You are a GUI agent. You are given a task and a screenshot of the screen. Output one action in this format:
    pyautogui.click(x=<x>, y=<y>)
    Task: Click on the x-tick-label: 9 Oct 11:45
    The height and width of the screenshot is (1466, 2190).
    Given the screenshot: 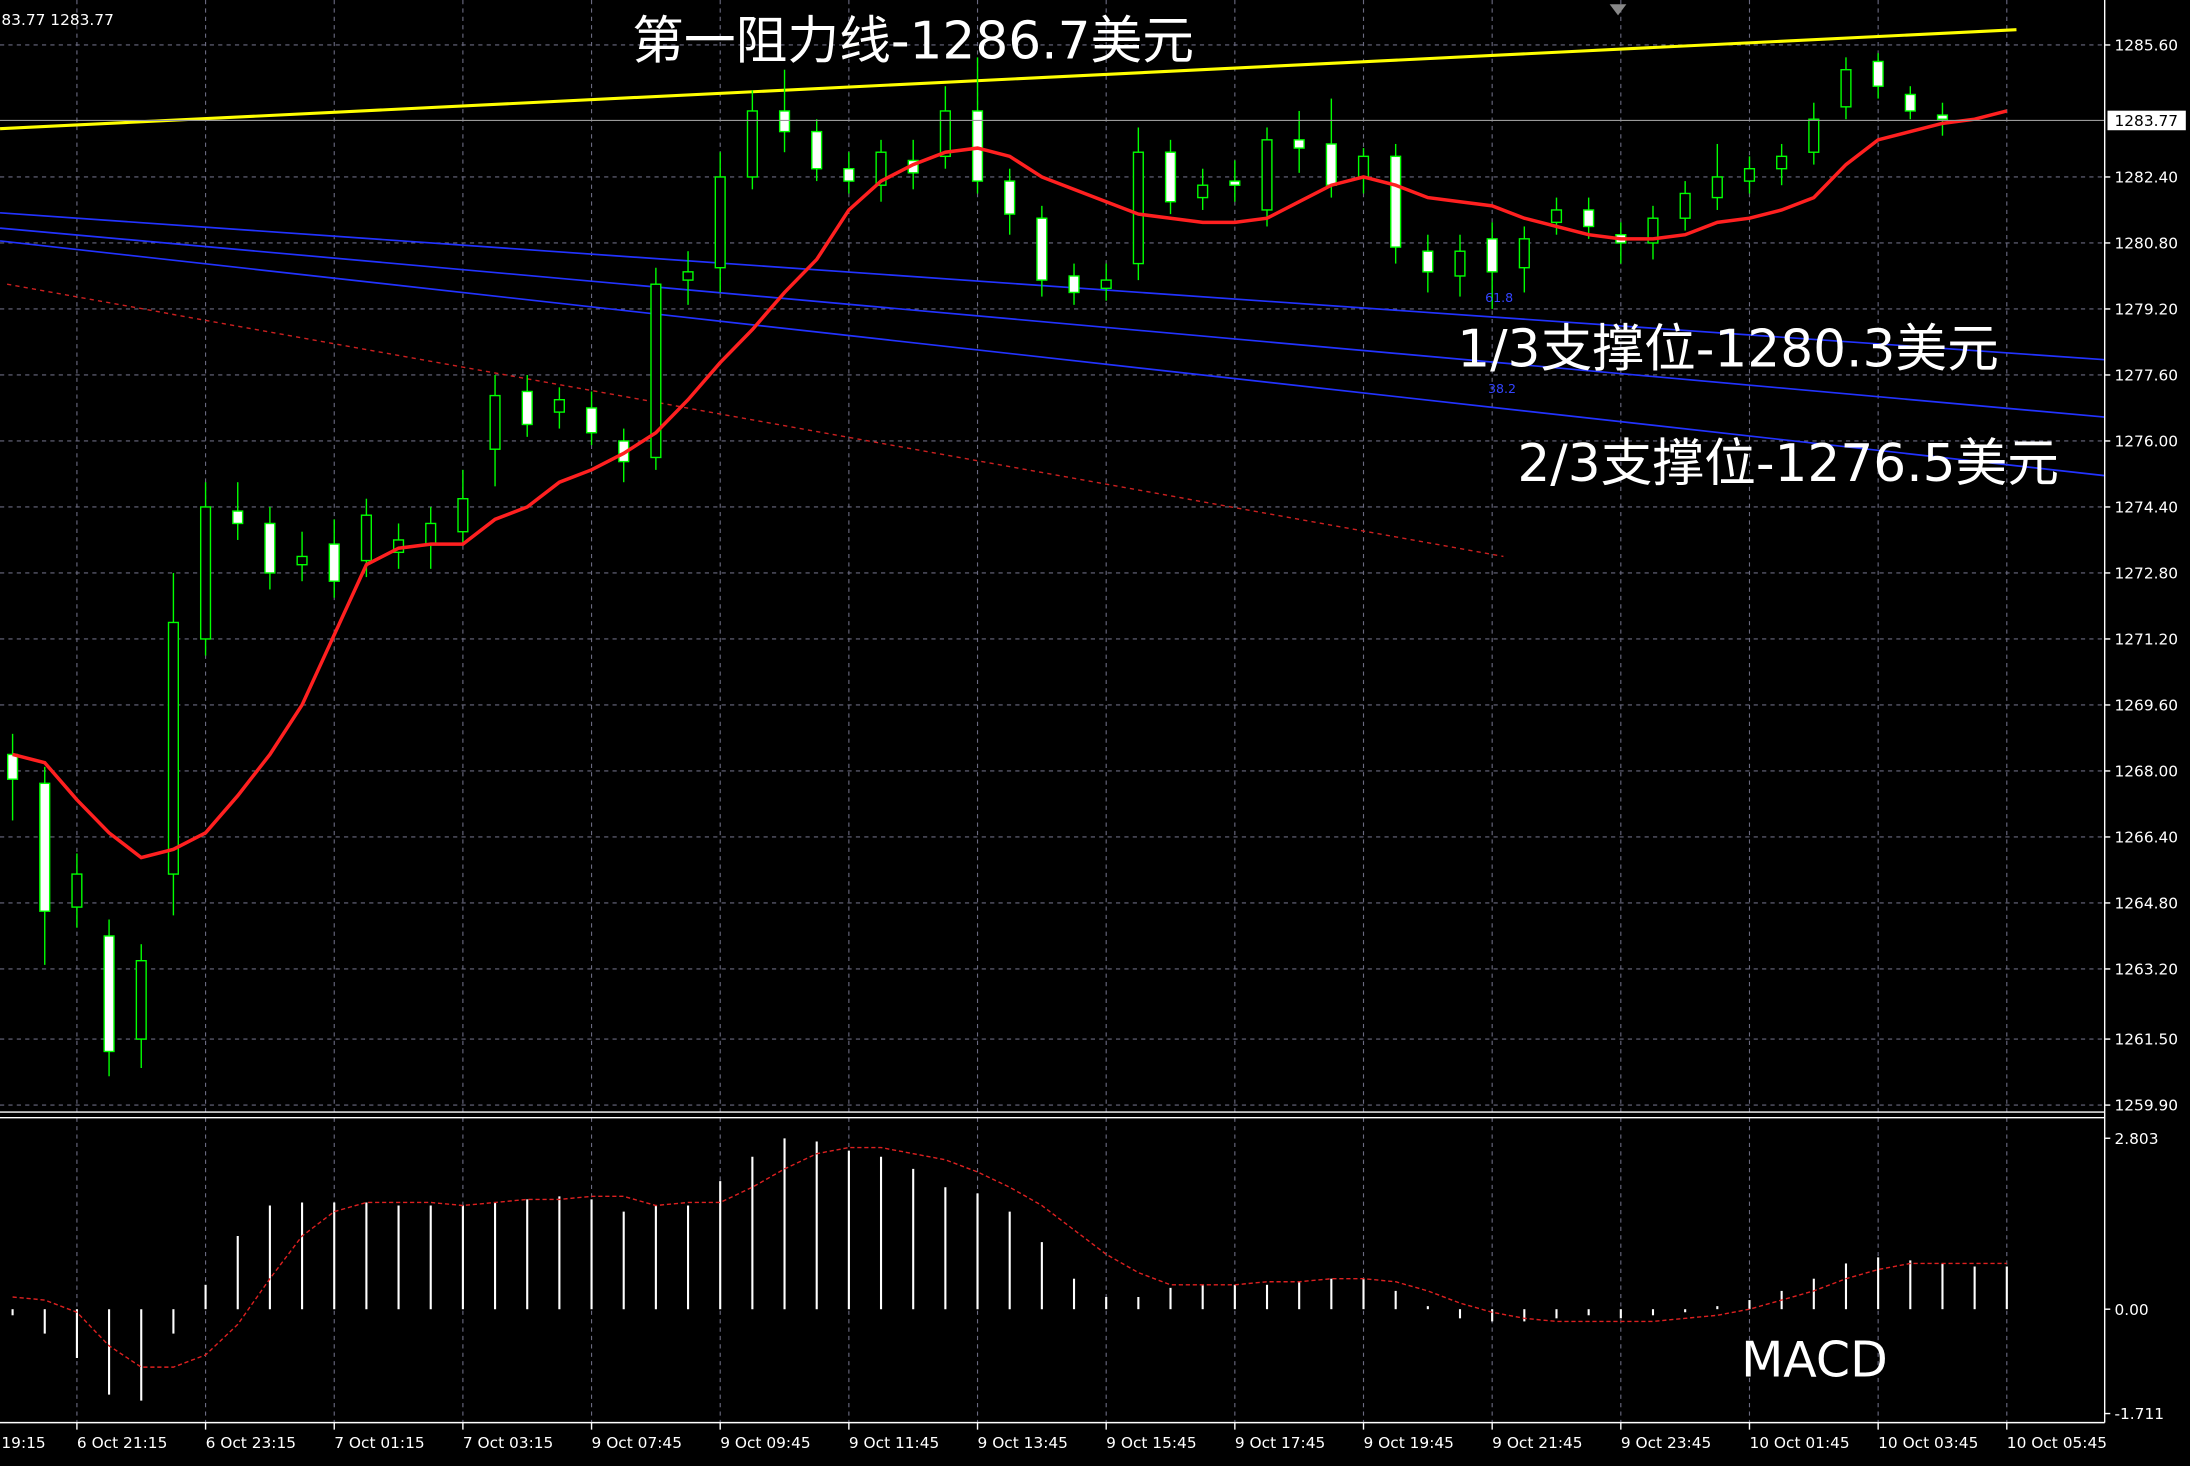 What is the action you would take?
    pyautogui.click(x=894, y=1443)
    